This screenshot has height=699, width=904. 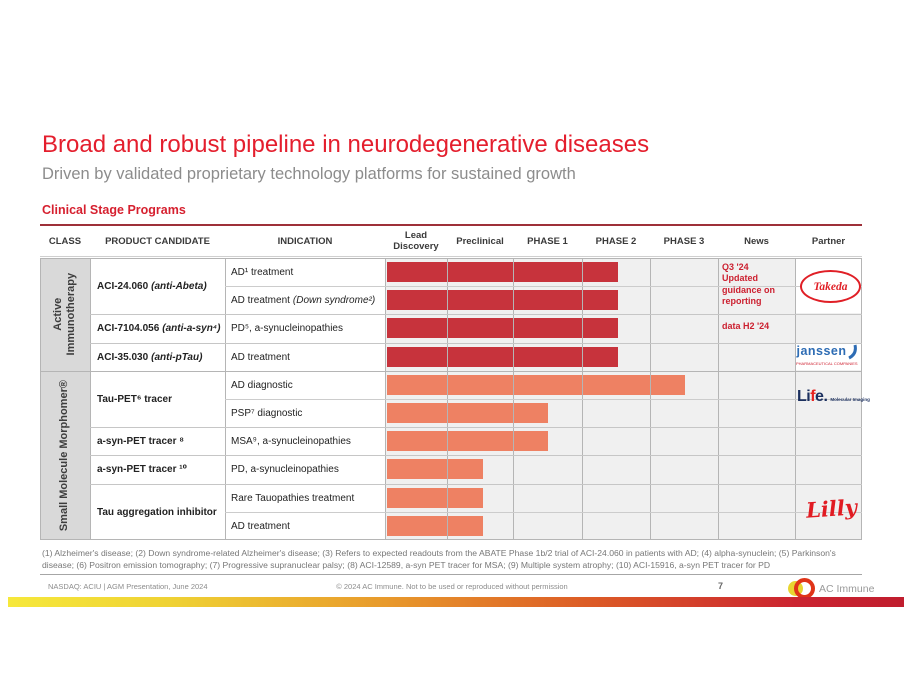 What do you see at coordinates (749, 284) in the screenshot?
I see `news-aci-24060: Q3 '24 Updated guidance on reporting` at bounding box center [749, 284].